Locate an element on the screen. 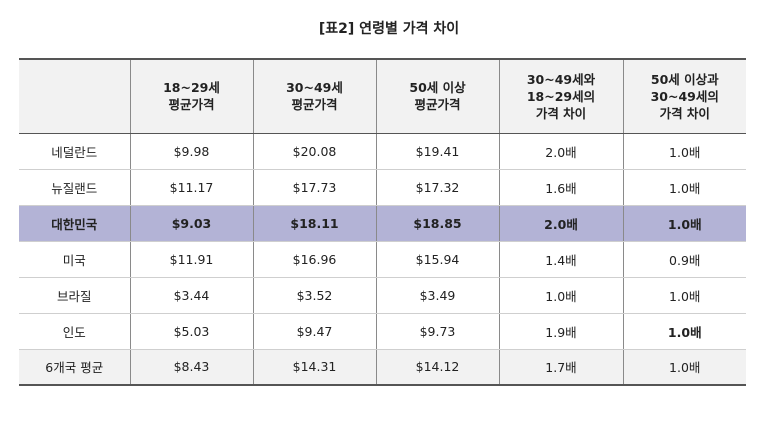  value-cell: $3.49 is located at coordinates (437, 295).